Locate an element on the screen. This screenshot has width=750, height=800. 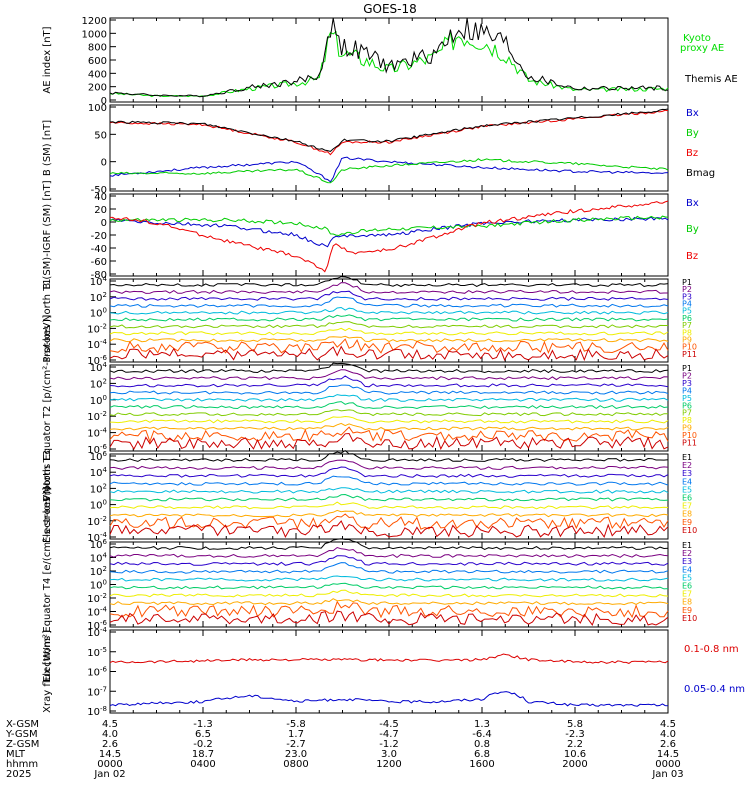
y-axis-label: Protons North T1 is located at coordinates (47, 320).